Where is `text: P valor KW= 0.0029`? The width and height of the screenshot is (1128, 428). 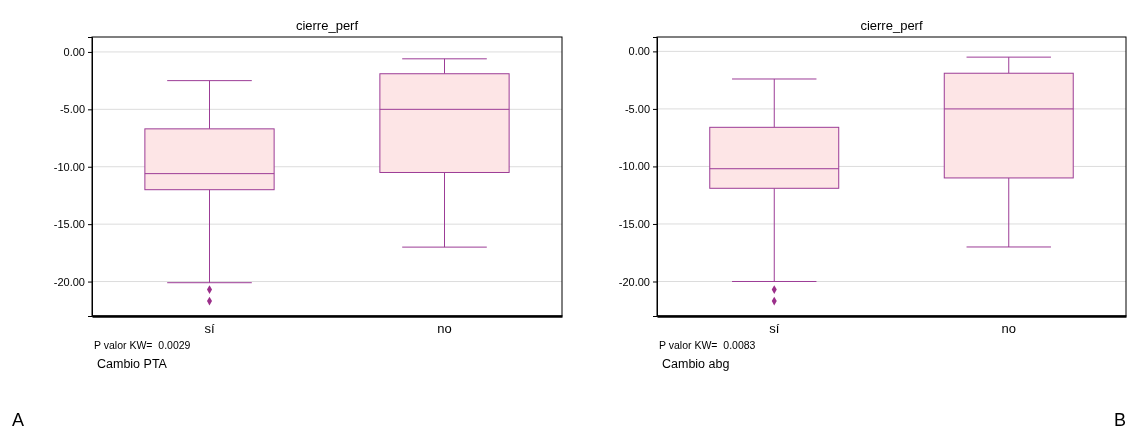
text: P valor KW= 0.0029 is located at coordinates (142, 345).